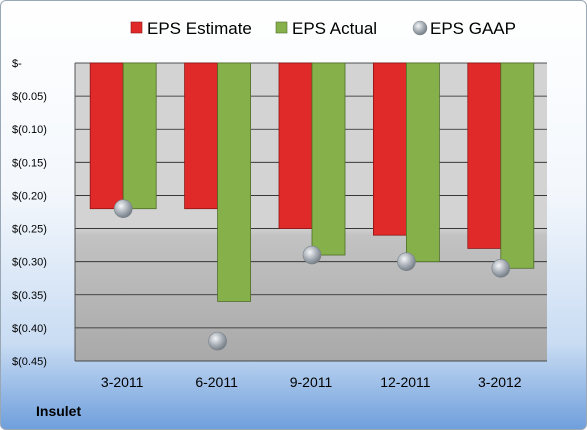  What do you see at coordinates (59, 411) in the screenshot?
I see `company-label: Insulet` at bounding box center [59, 411].